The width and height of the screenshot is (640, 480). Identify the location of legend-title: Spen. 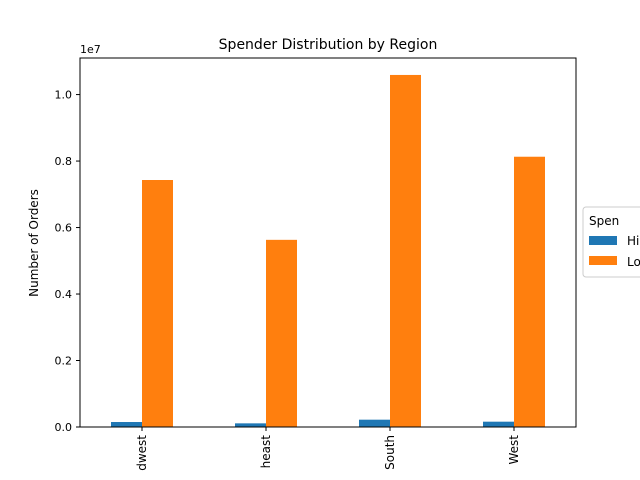
(604, 221).